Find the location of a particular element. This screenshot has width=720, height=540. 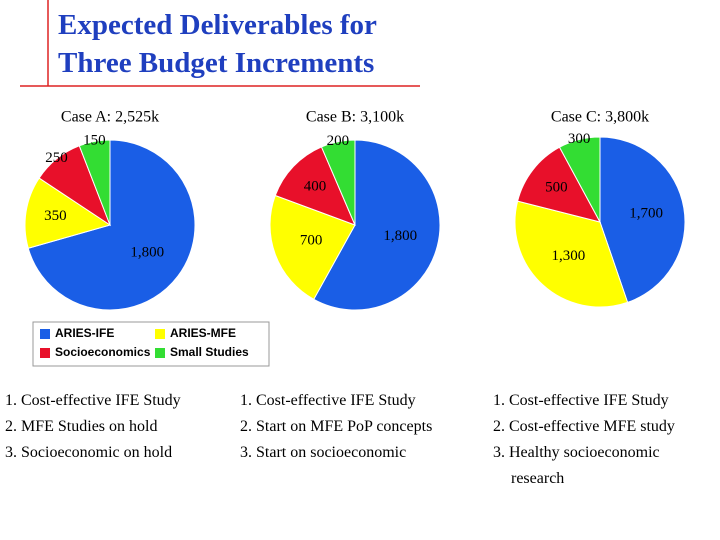

note: 3. Socioeconomic on hold is located at coordinates (89, 452).